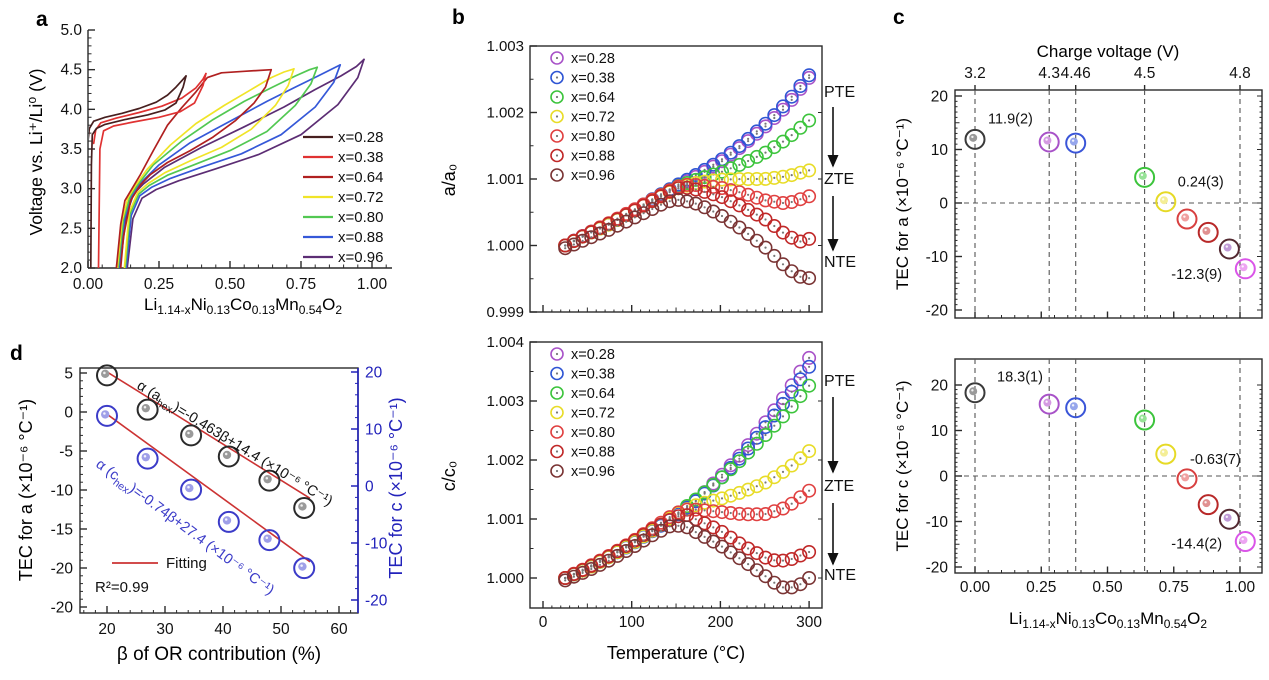 This screenshot has height=680, width=1269. I want to click on y-tick-label: -15, so click(62, 530).